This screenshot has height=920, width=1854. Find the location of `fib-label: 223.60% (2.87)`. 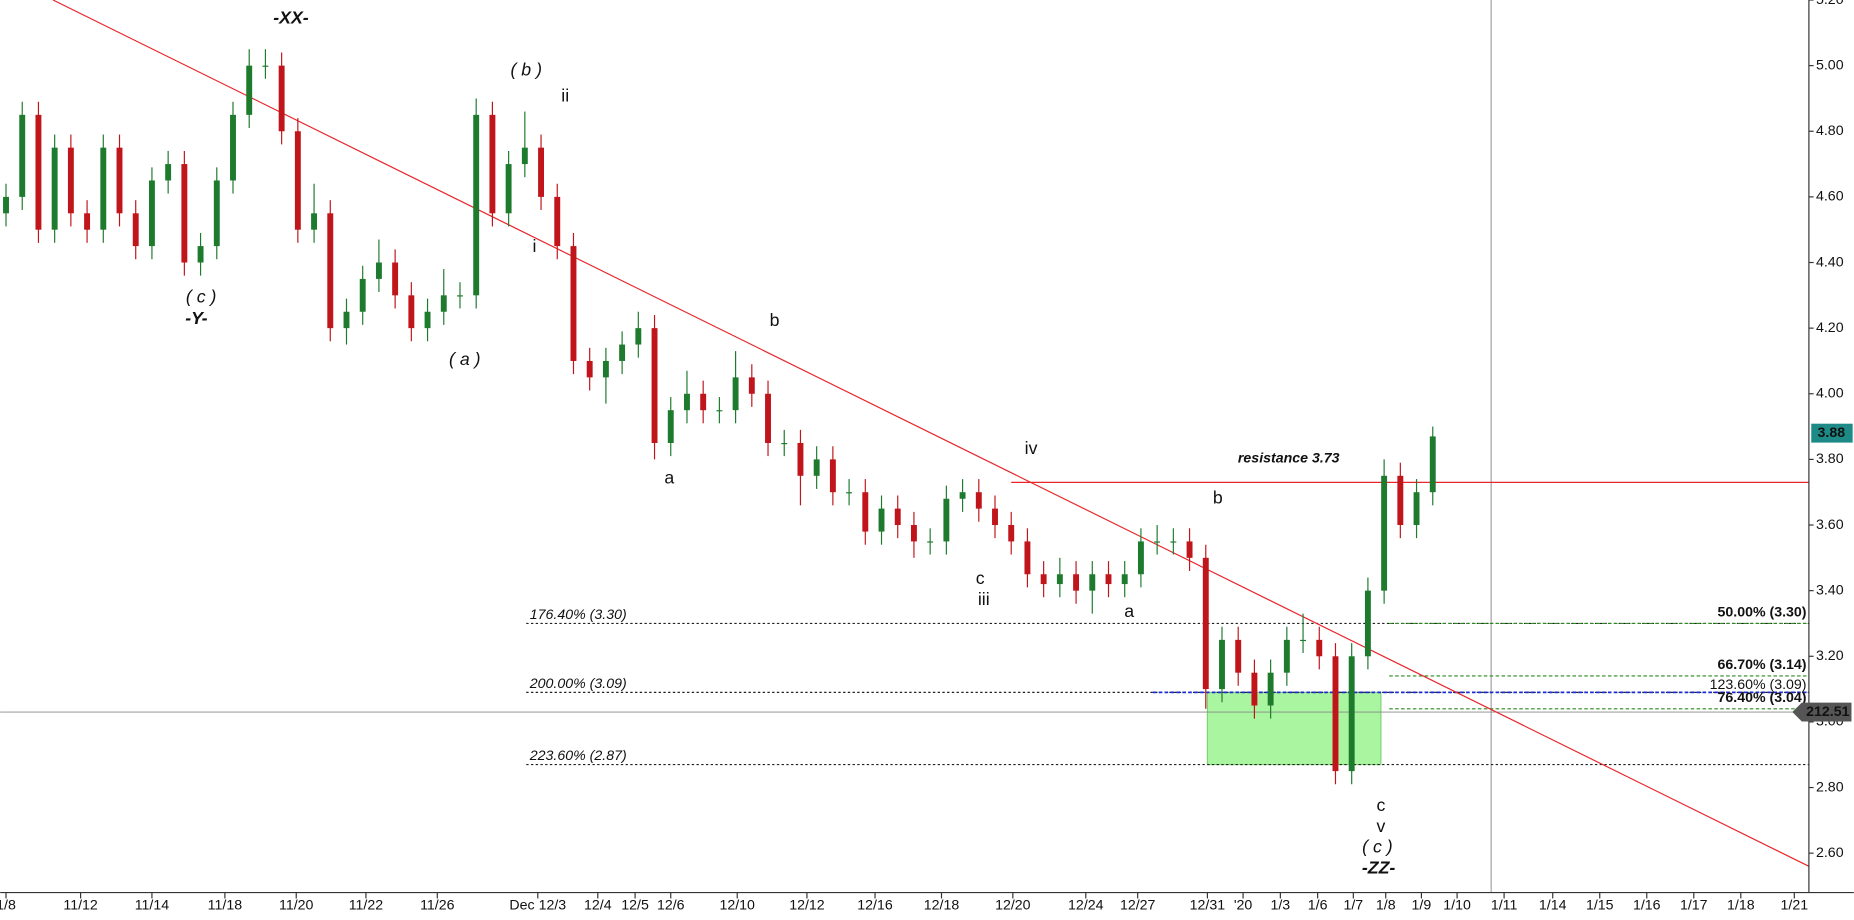

fib-label: 223.60% (2.87) is located at coordinates (578, 756).